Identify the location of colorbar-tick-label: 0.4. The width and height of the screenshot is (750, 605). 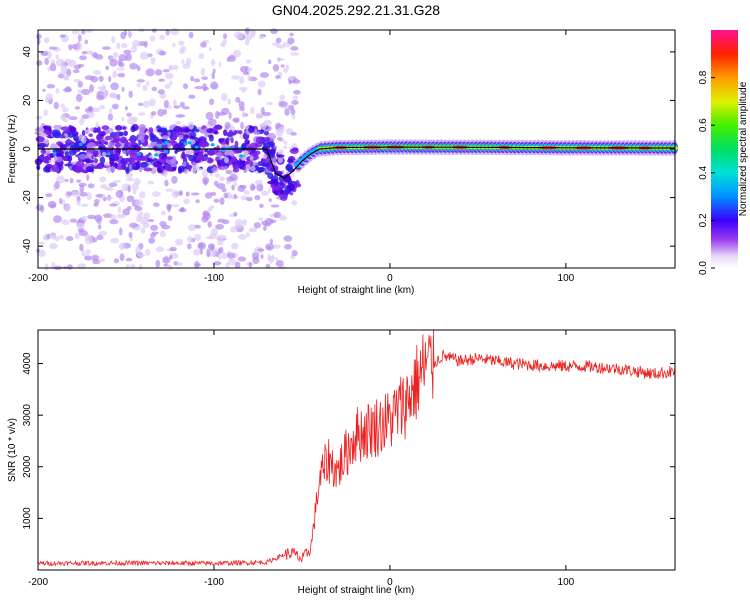
(703, 172).